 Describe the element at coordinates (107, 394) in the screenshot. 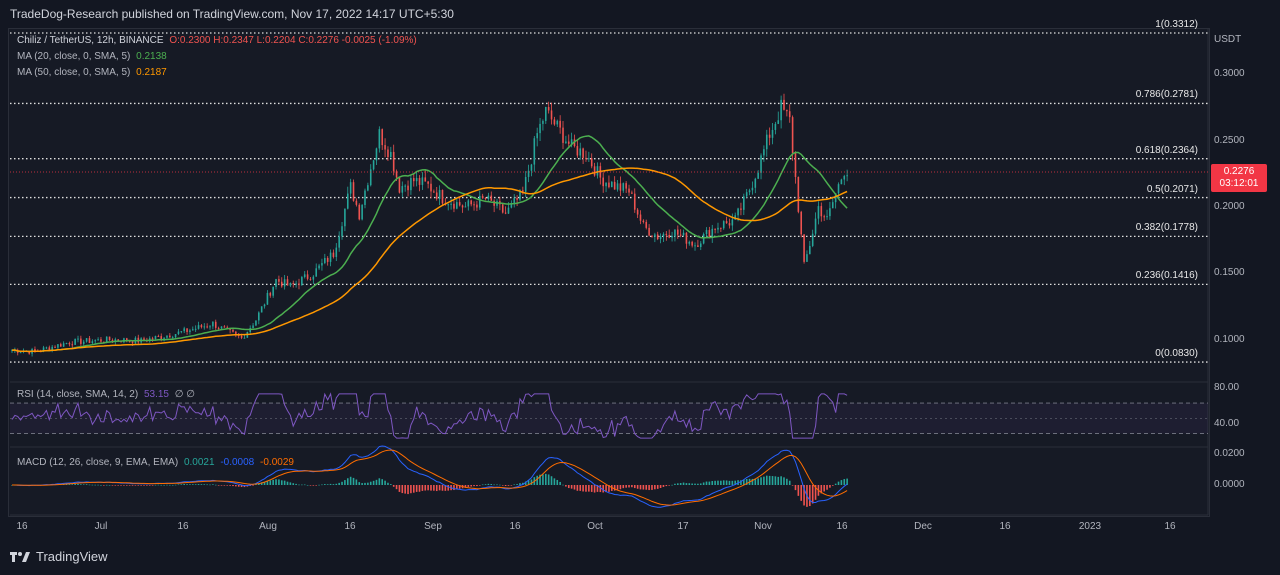

I see `rsi-legend: RSI (14, close, SMA, 14, 2) 53.15 ∅ ∅` at that location.